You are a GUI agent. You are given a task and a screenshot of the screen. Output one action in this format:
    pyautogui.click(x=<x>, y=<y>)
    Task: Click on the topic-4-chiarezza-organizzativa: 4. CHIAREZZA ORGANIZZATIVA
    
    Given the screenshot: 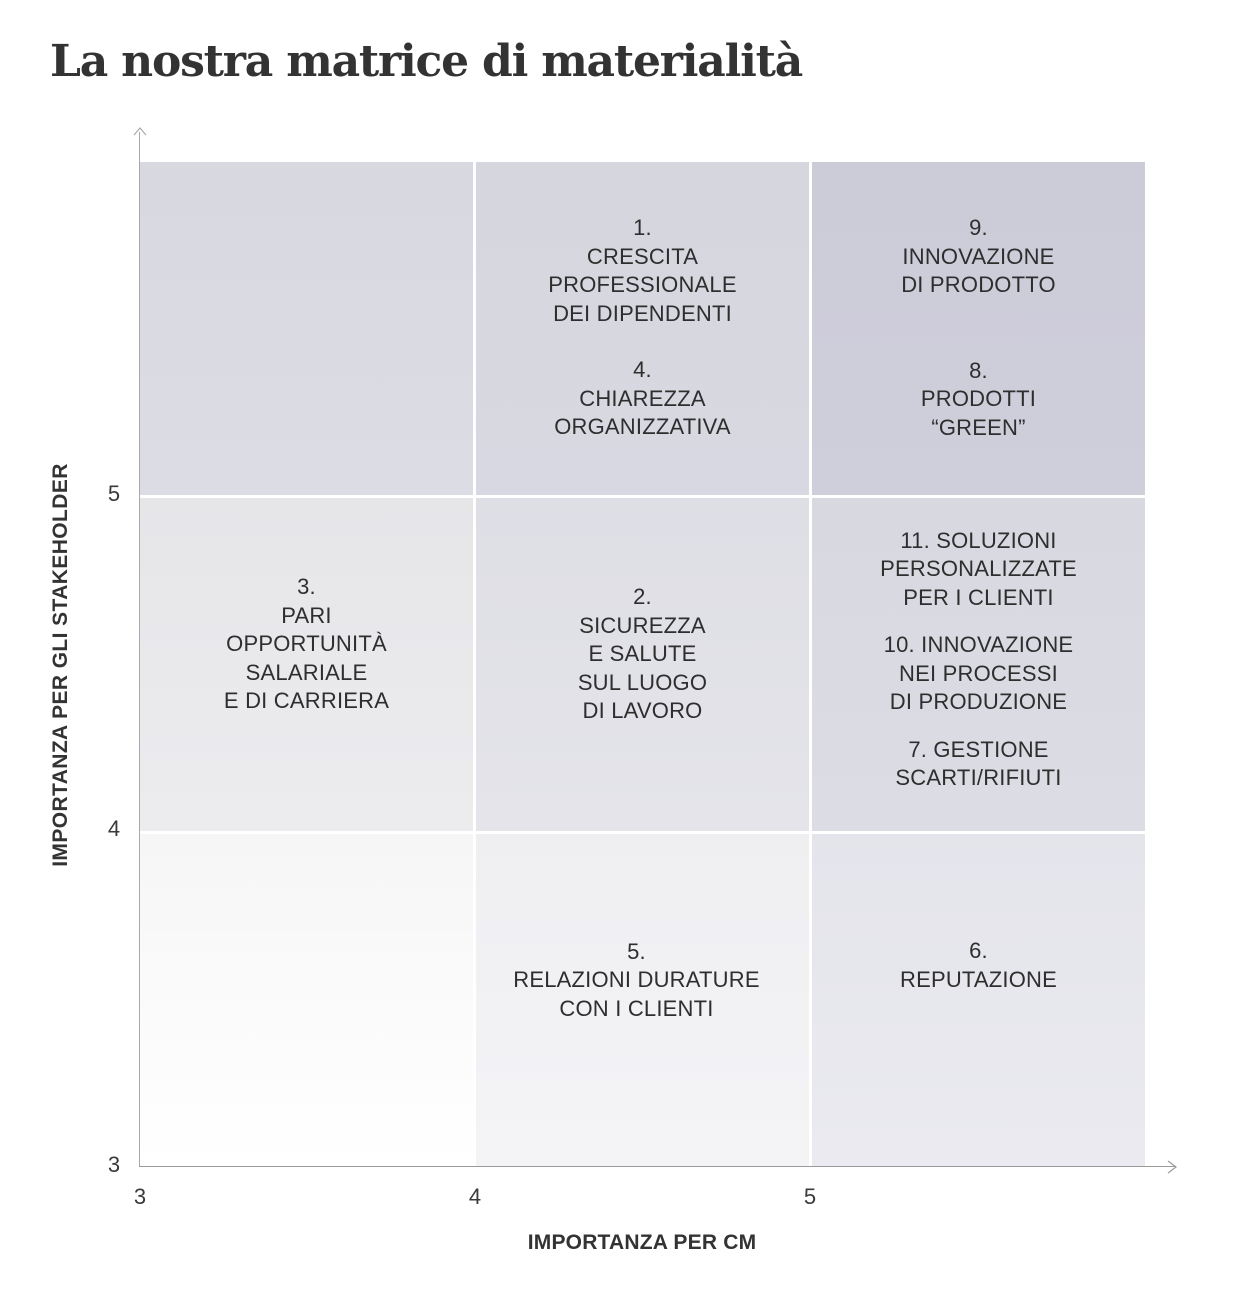 What is the action you would take?
    pyautogui.click(x=642, y=398)
    